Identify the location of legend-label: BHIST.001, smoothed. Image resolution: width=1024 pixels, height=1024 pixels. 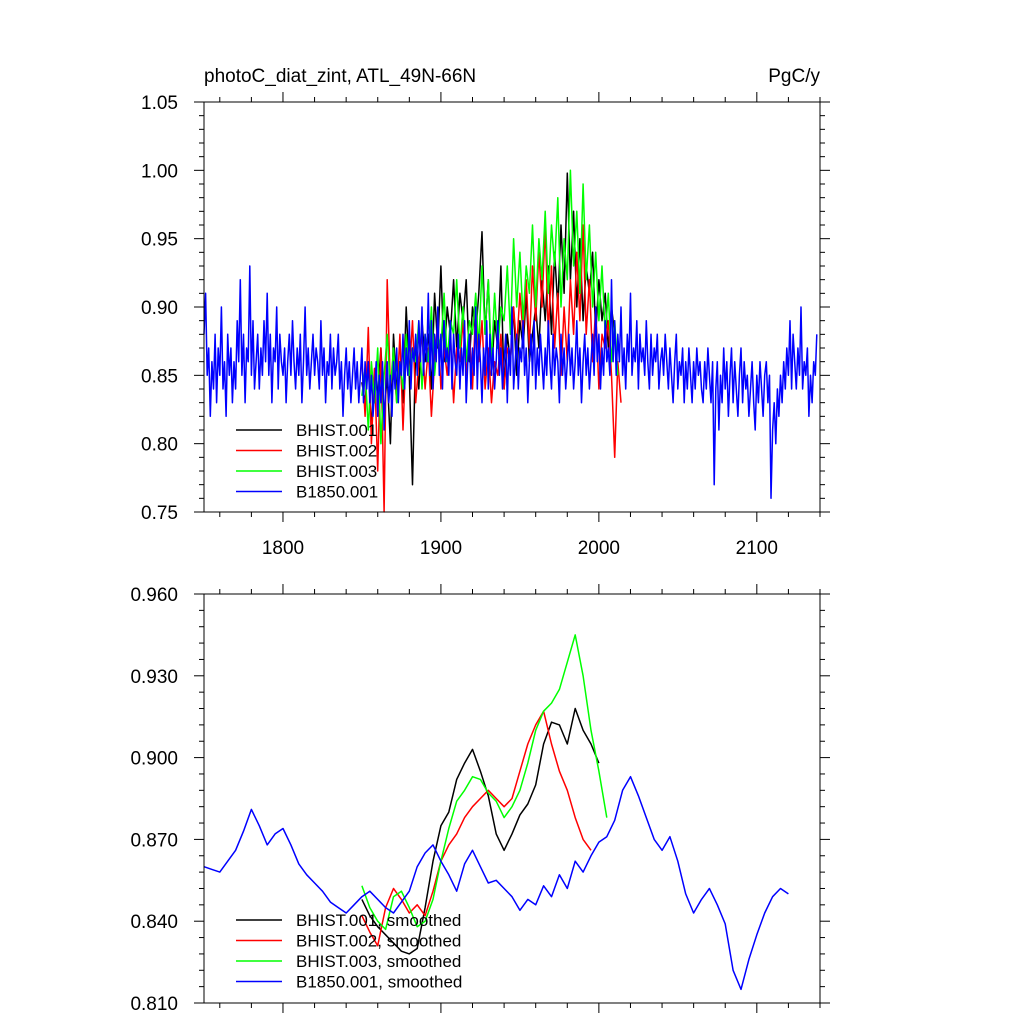
(378, 920).